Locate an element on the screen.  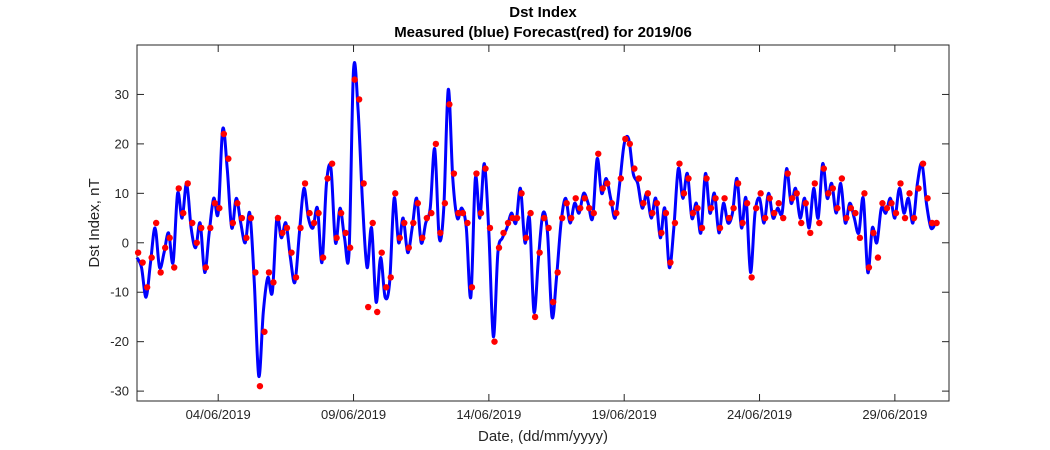
y-tick-label: -20 is located at coordinates (119, 341).